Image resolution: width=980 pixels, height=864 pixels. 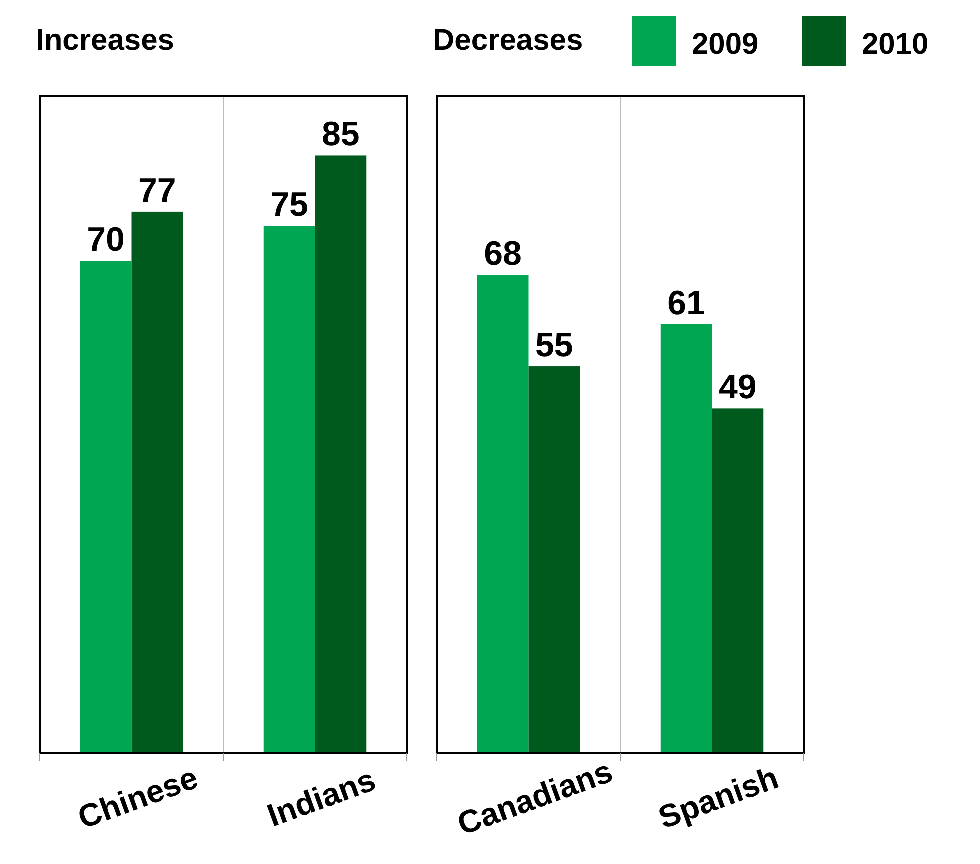 I want to click on x-tick-label: Chinese, so click(x=138, y=797).